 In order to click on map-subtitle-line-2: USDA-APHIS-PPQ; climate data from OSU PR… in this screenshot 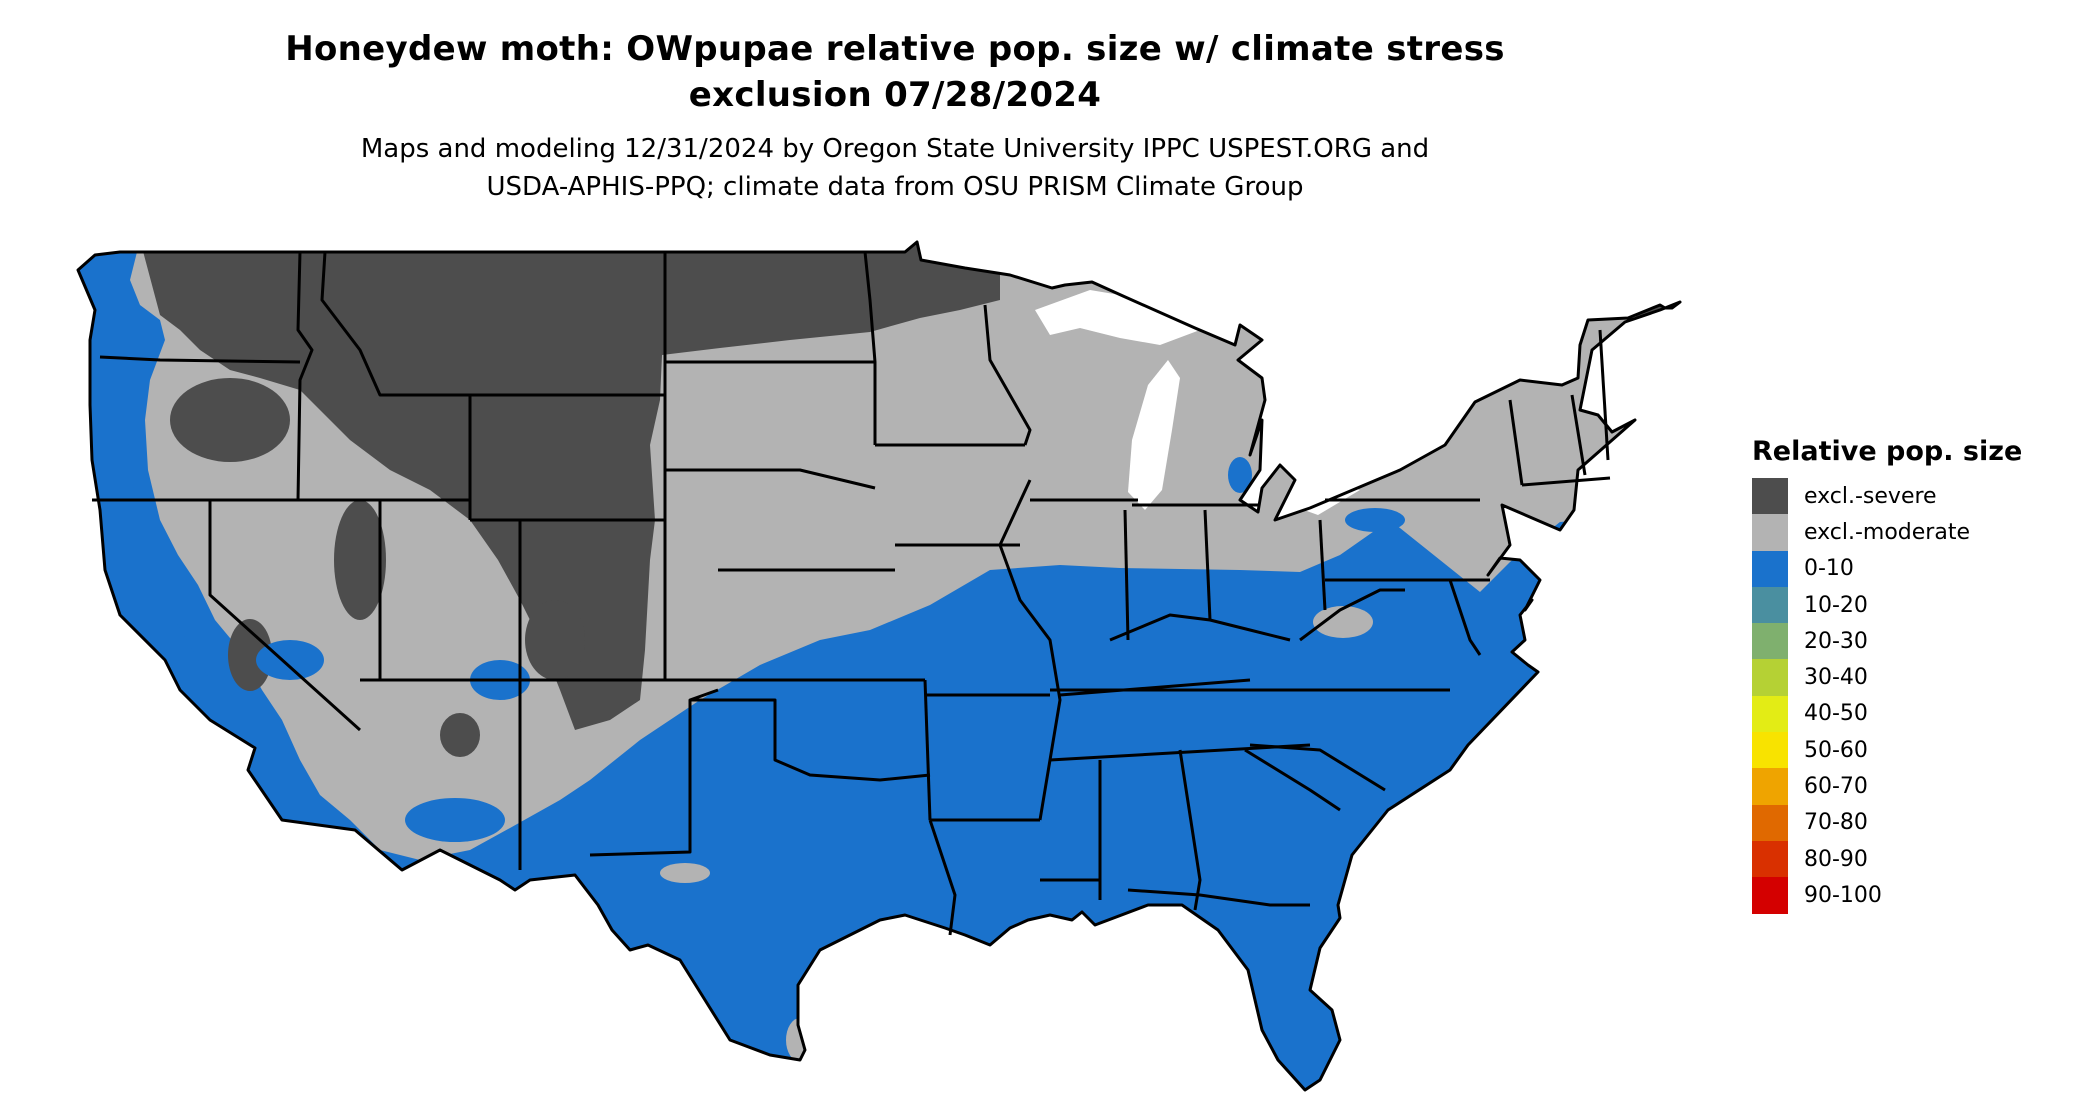, I will do `click(895, 187)`.